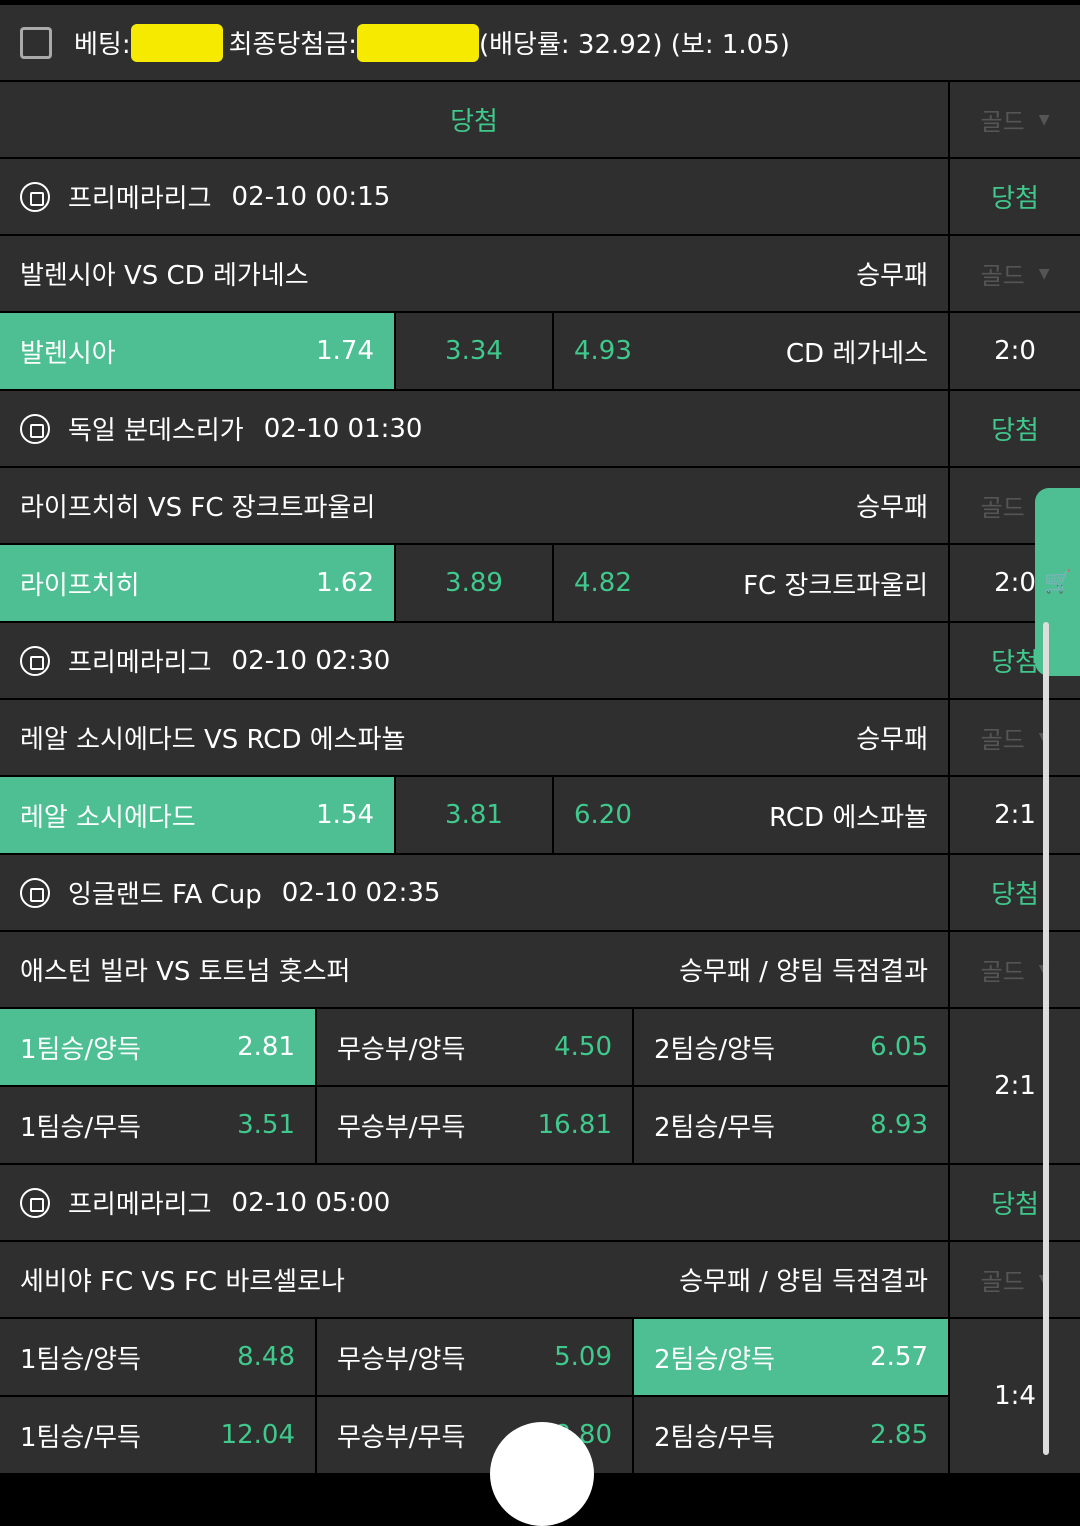 The width and height of the screenshot is (1080, 1526). I want to click on bet-option: 2팀승/양득 2.57, so click(791, 1357).